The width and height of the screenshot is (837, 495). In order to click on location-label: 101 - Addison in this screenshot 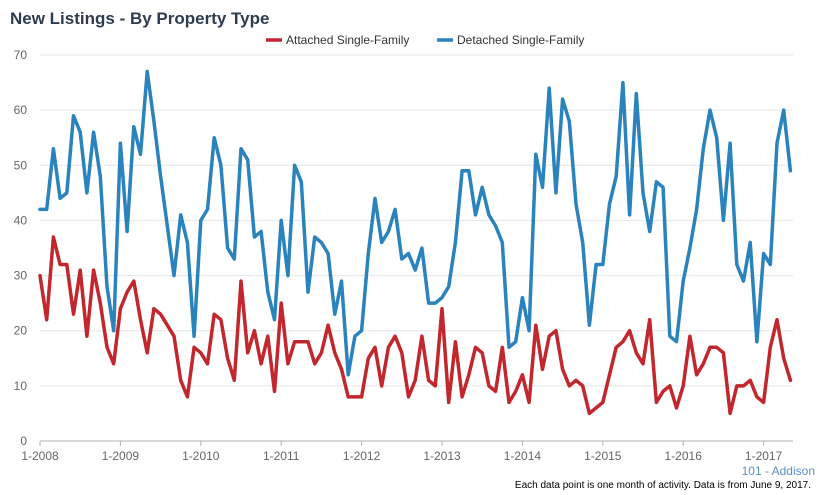, I will do `click(778, 471)`.